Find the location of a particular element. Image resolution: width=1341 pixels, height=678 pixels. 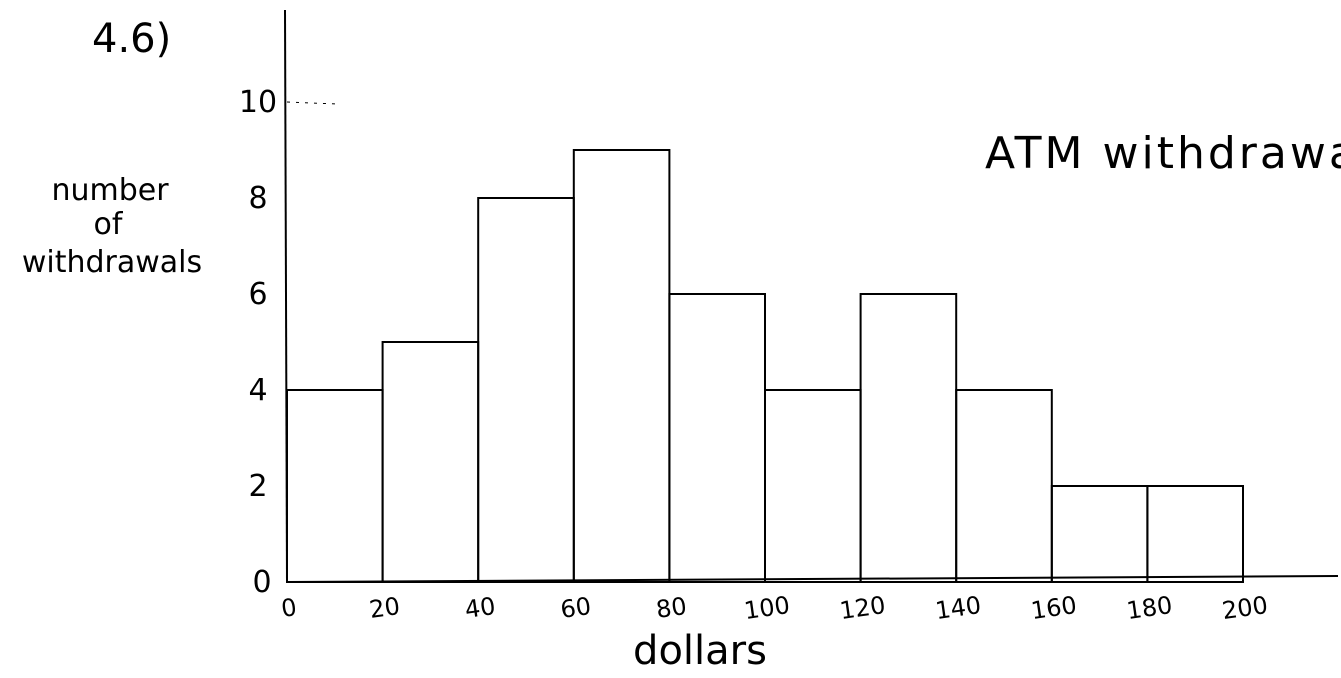

y-tick-label: 6 is located at coordinates (257, 294).